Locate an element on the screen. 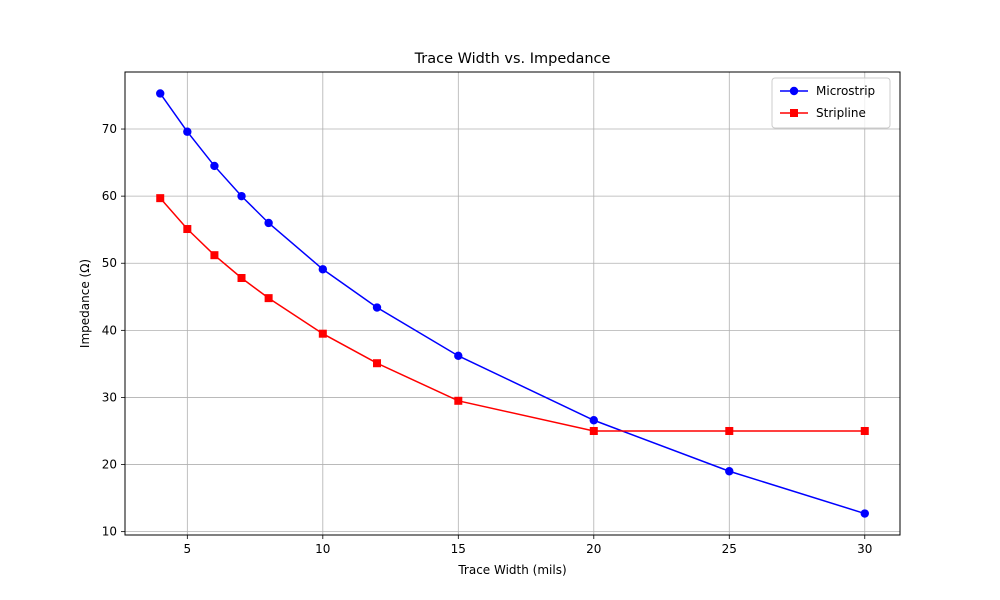 The image size is (1000, 600). legend: Microstrip Stripline is located at coordinates (831, 103).